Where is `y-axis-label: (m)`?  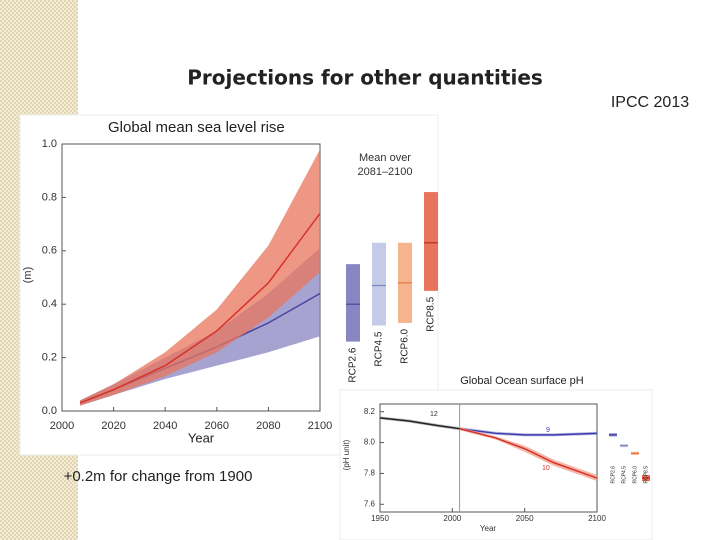 y-axis-label: (m) is located at coordinates (28, 275).